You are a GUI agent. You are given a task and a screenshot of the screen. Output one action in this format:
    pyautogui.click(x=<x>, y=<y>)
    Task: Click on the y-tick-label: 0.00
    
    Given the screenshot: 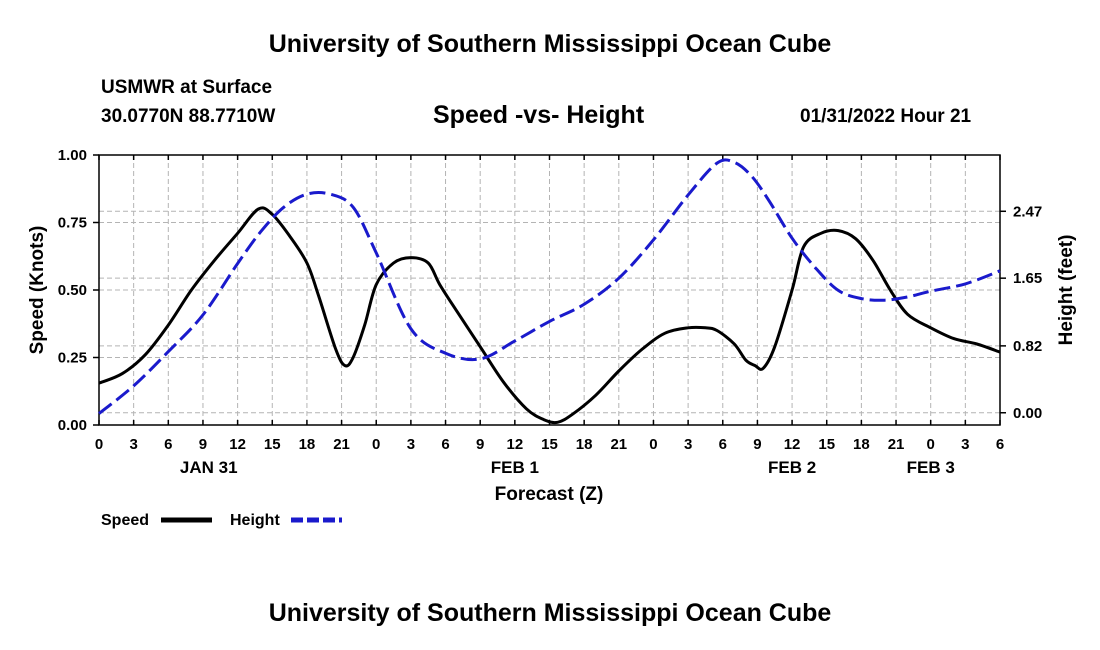 What is the action you would take?
    pyautogui.click(x=72, y=425)
    